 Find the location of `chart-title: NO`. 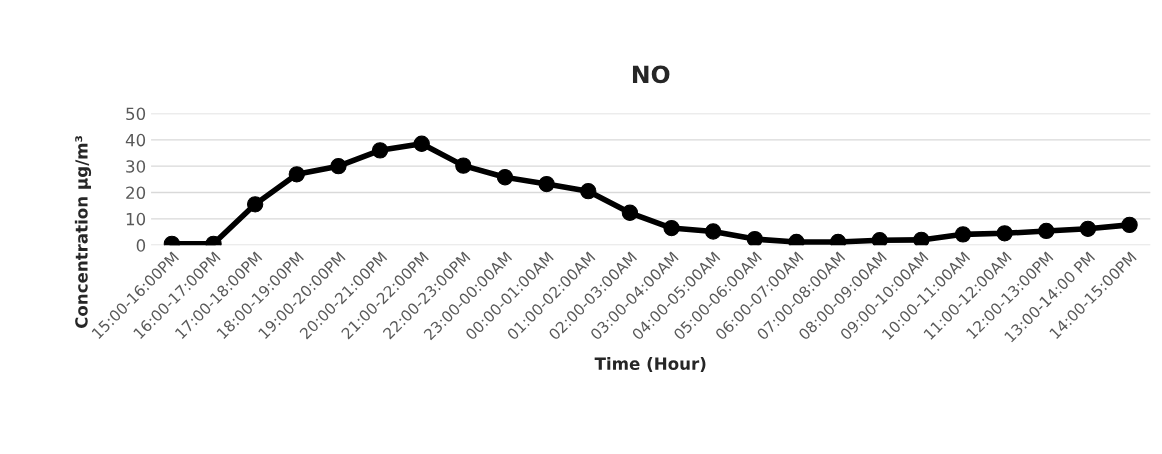

chart-title: NO is located at coordinates (651, 74).